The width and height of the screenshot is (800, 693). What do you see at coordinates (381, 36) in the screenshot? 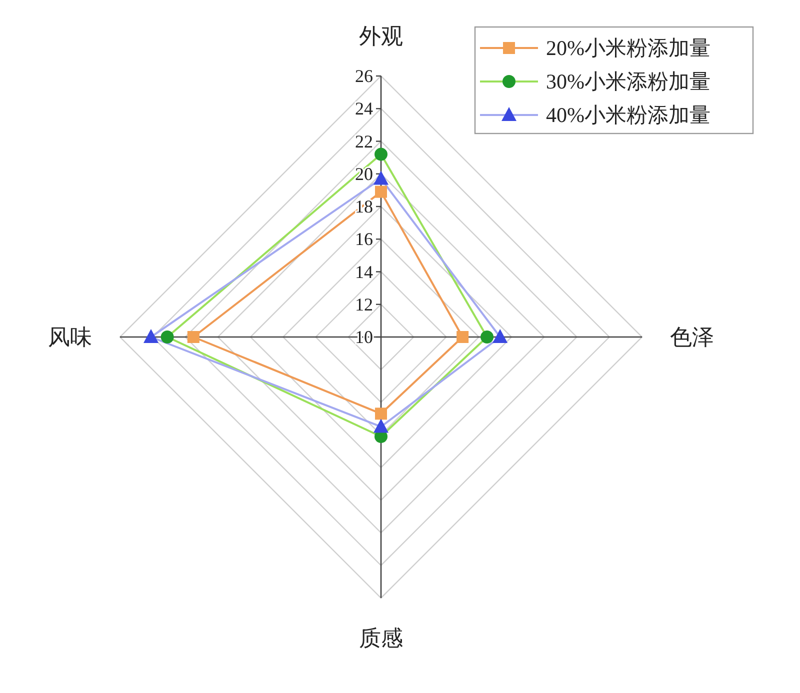
I see `category-label: 外观` at bounding box center [381, 36].